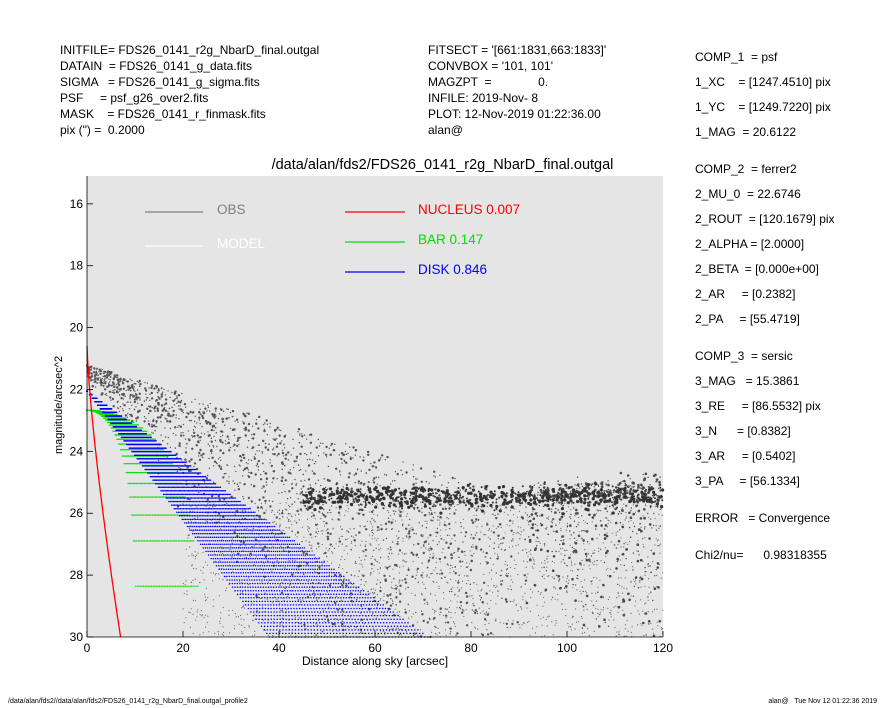 Image resolution: width=885 pixels, height=708 pixels. I want to click on param-line: 1_XC = [1247.4510] pix, so click(763, 82).